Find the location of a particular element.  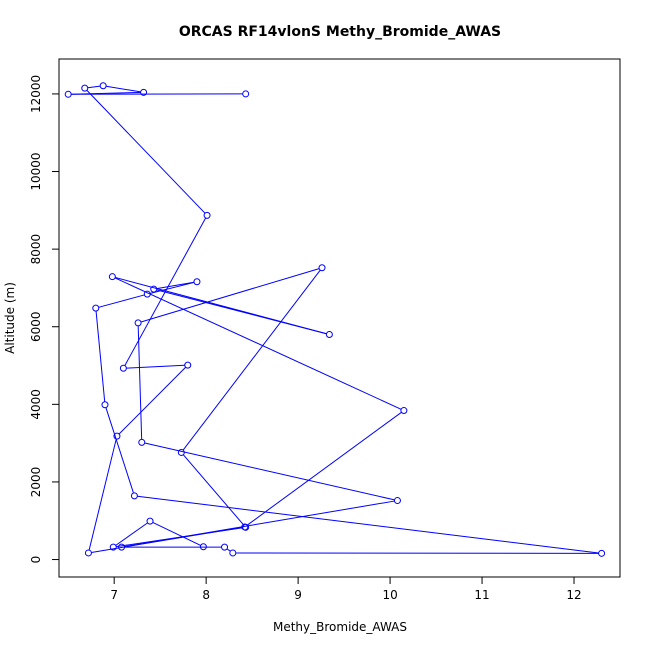

y-tick-label: 2000 is located at coordinates (36, 482).